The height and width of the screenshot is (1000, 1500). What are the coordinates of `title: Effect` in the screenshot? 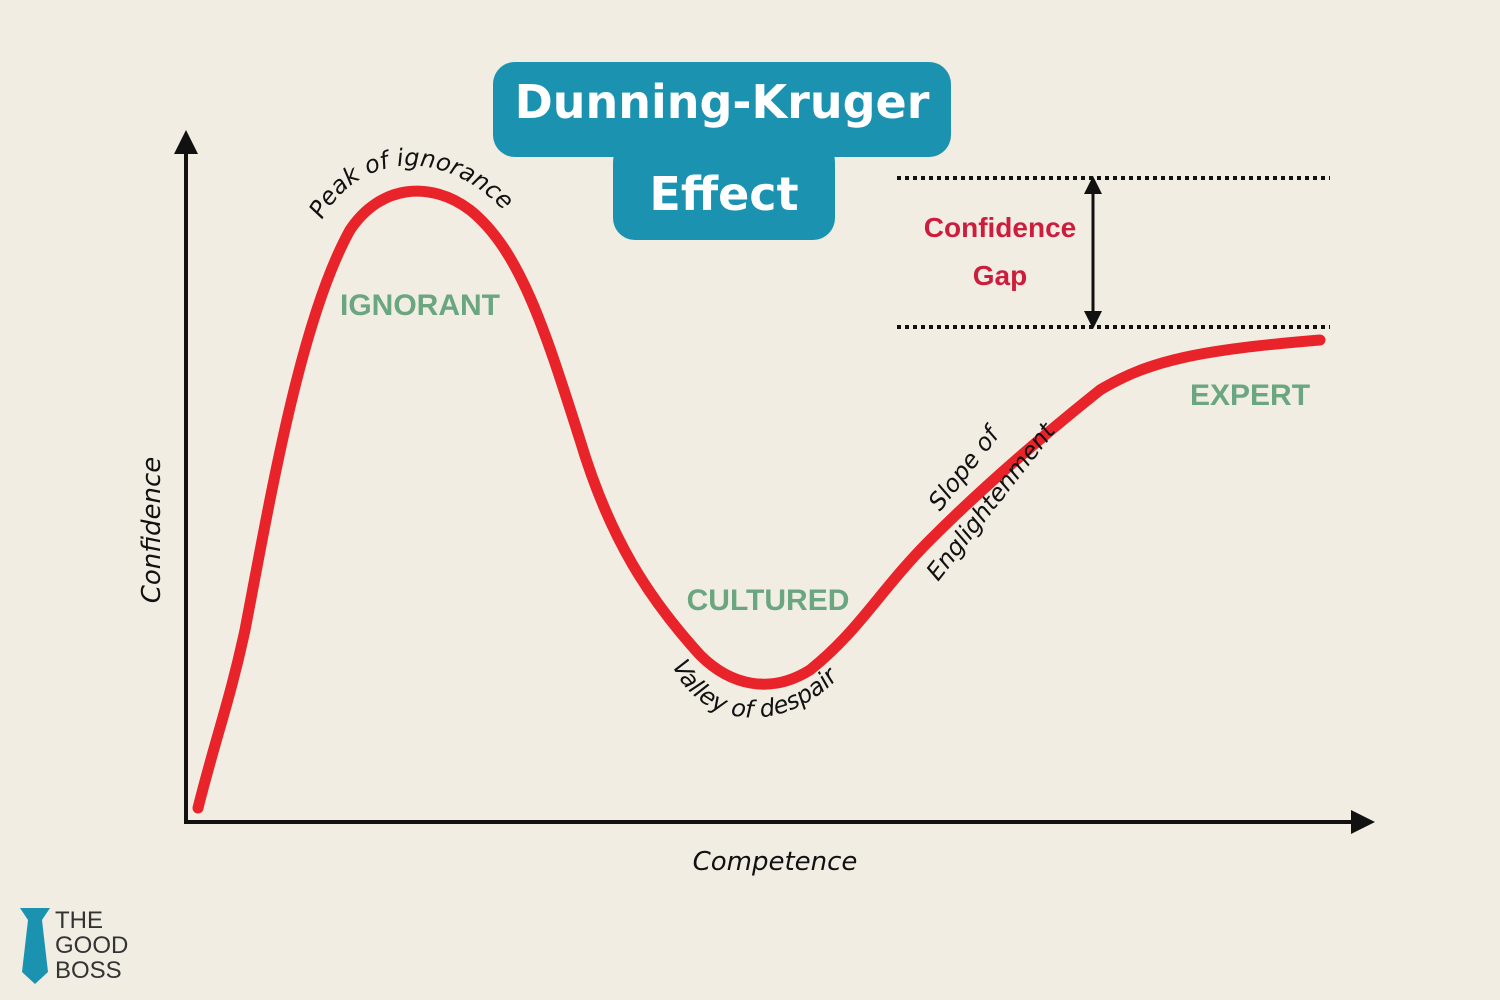 It's located at (723, 194).